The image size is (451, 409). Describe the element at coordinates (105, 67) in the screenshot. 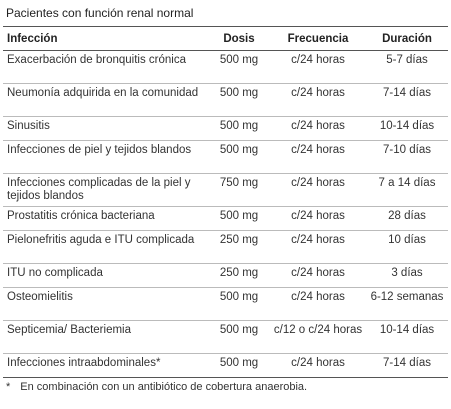

I see `table-cell: Exacerbación de bronquitis crónica` at that location.